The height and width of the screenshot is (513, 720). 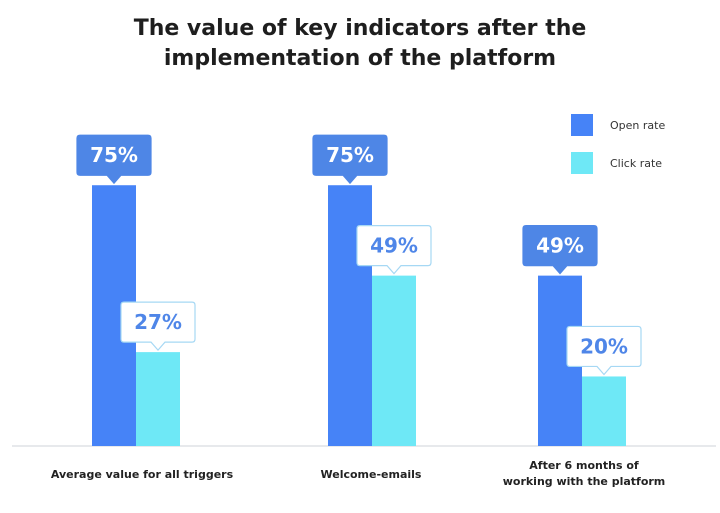 What do you see at coordinates (371, 474) in the screenshot?
I see `category-label-2: Welcome-emails` at bounding box center [371, 474].